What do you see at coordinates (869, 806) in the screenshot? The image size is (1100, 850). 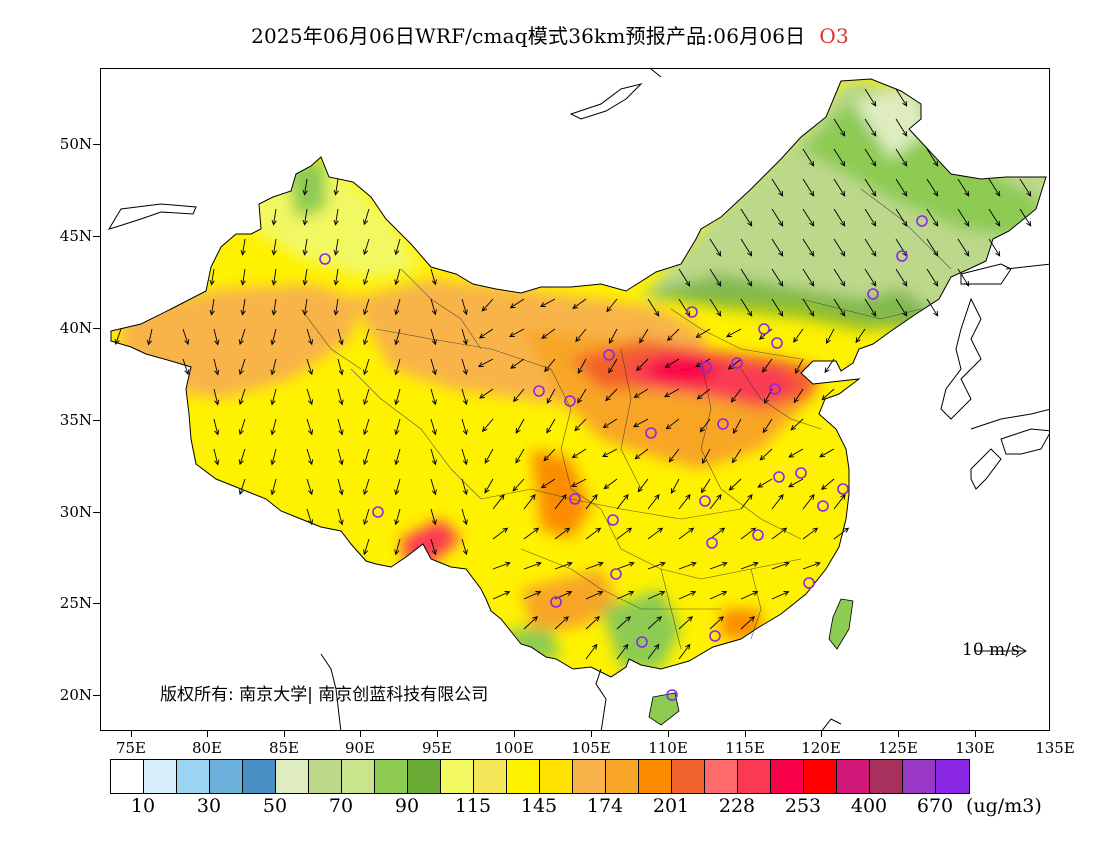 I see `legend-label: 400` at bounding box center [869, 806].